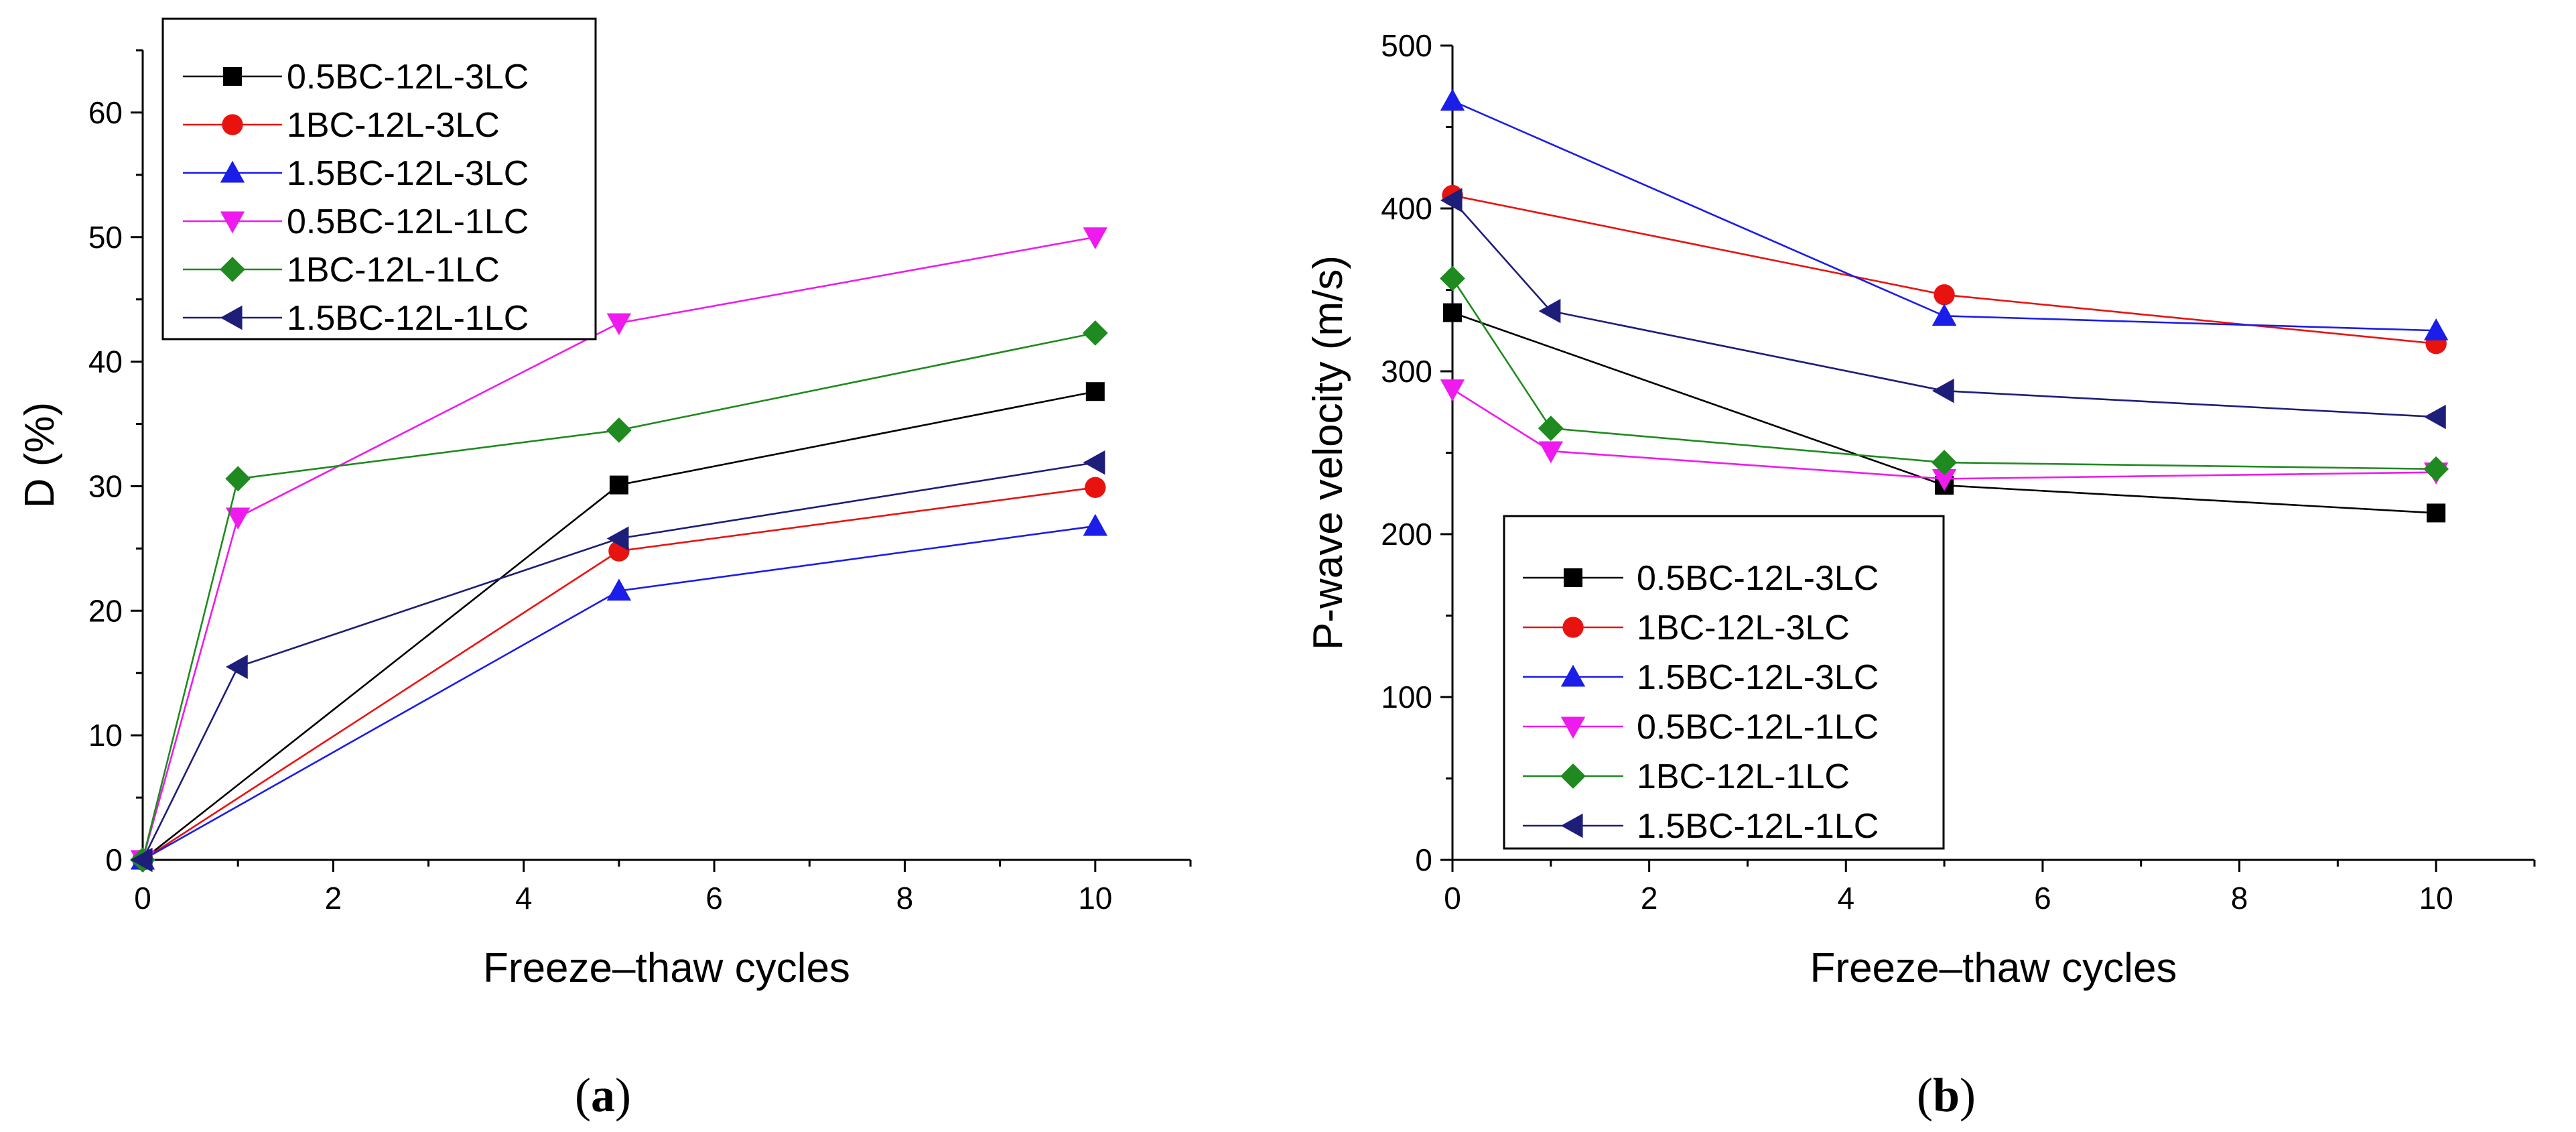 Image resolution: width=2576 pixels, height=1132 pixels. I want to click on y-tick-label: 200, so click(1406, 534).